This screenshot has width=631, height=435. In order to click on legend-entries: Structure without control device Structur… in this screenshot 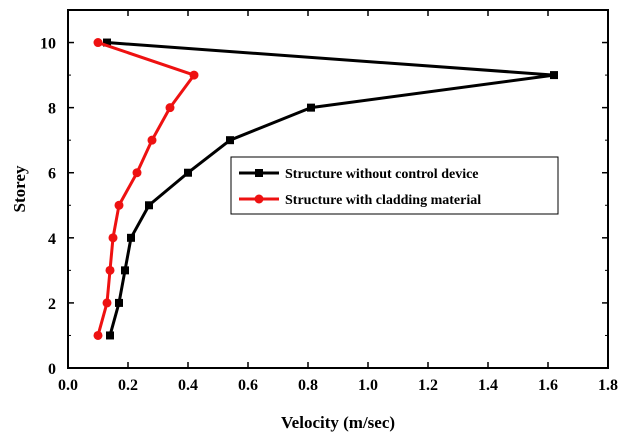, I will do `click(360, 187)`.